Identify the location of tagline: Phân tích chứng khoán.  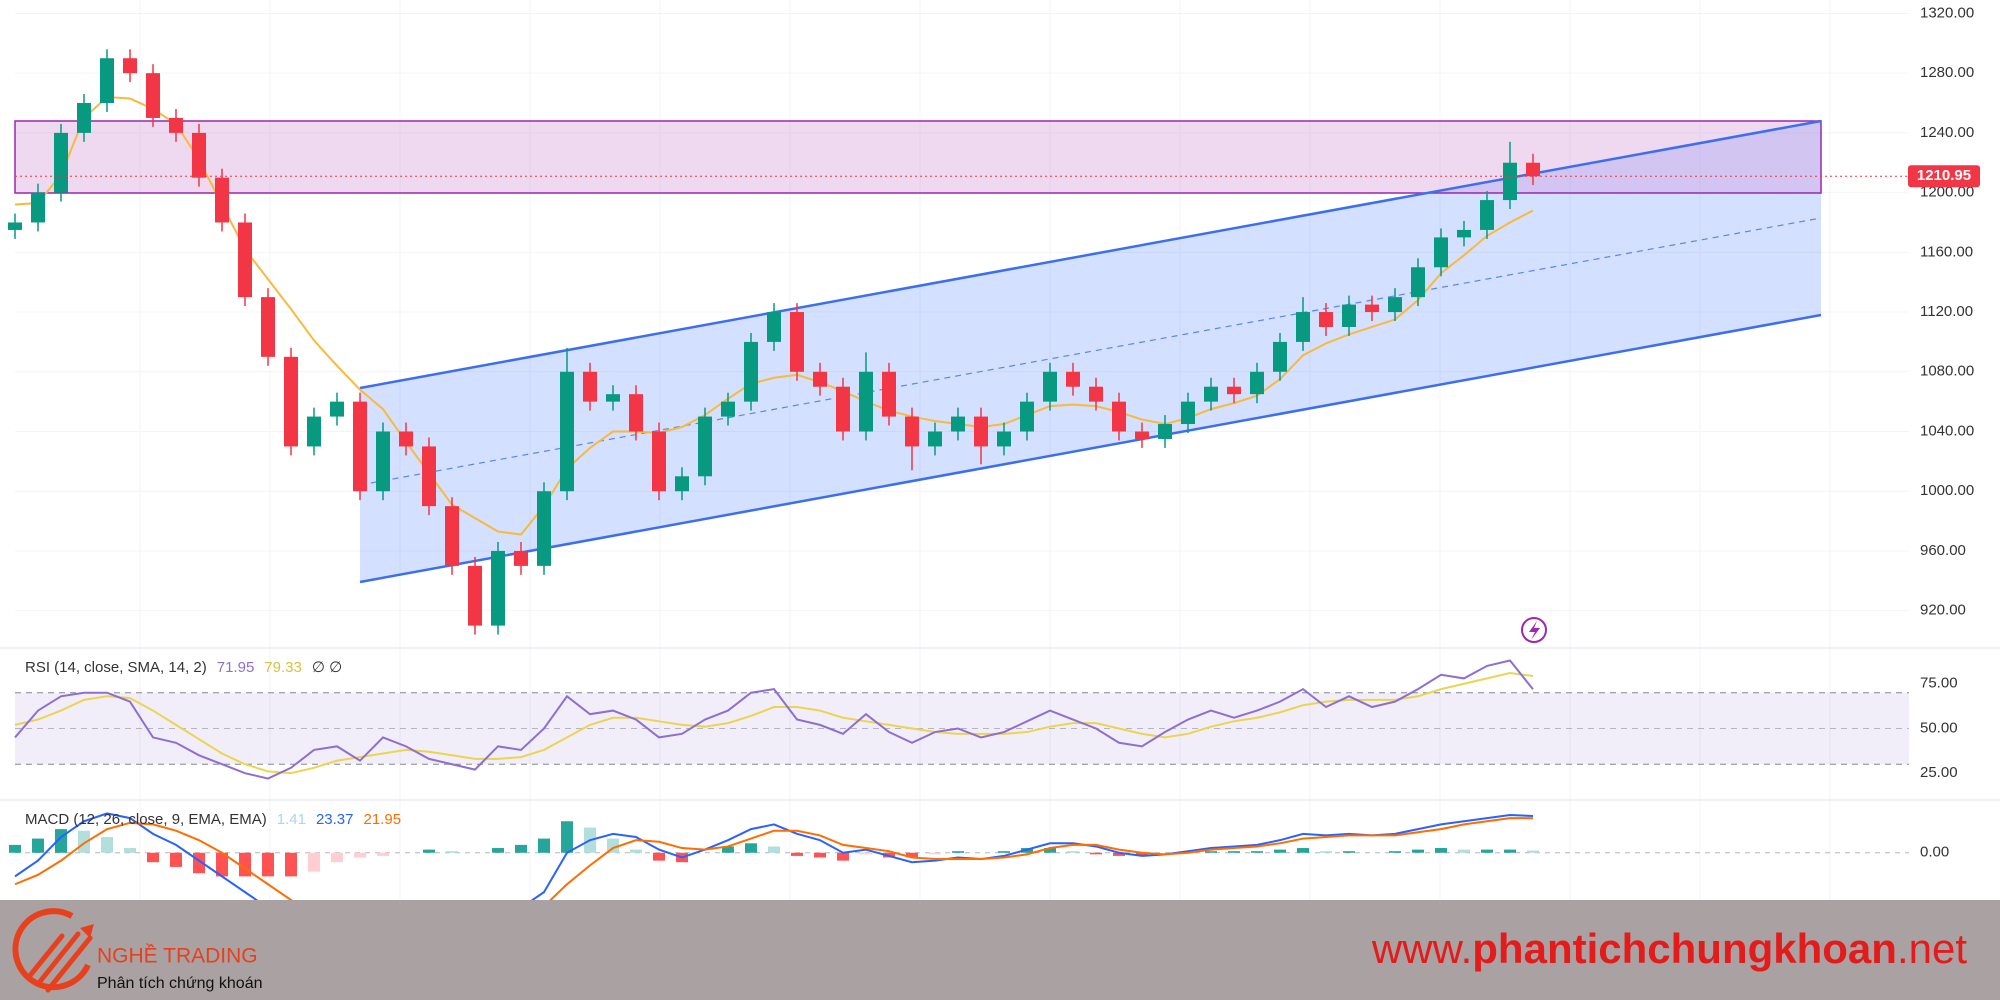
(180, 983).